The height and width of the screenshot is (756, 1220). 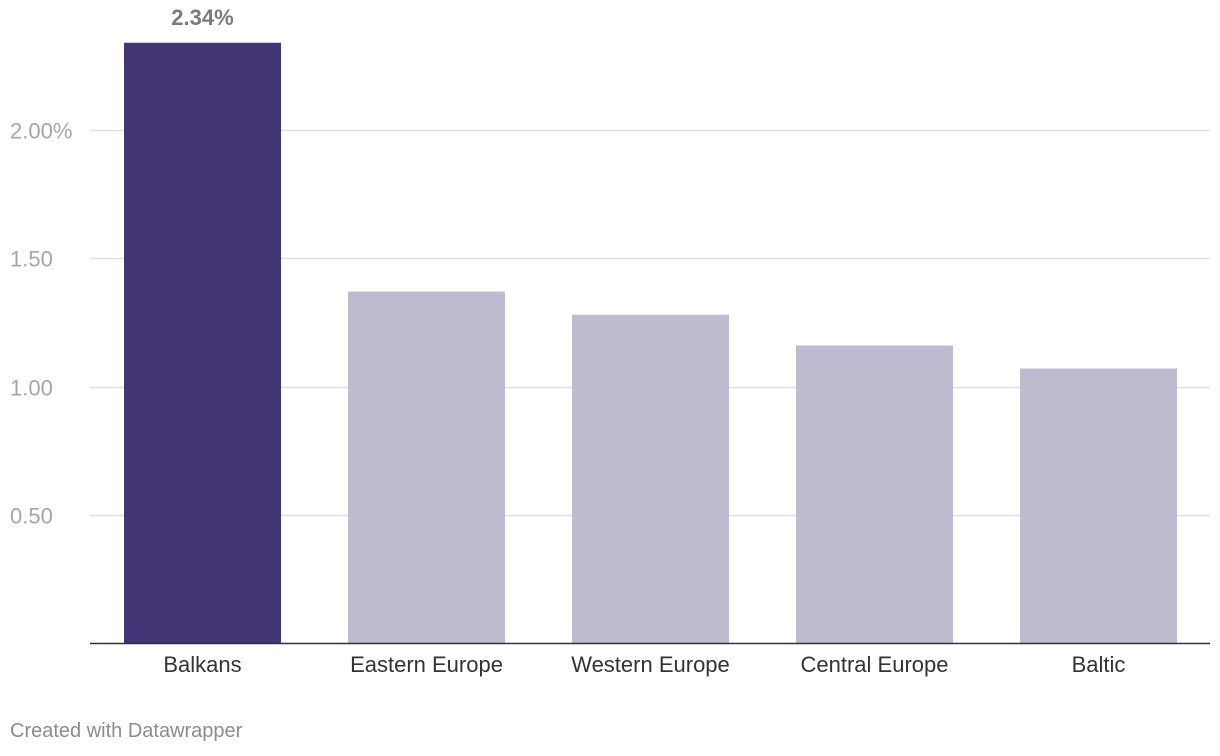 I want to click on y-tick-label: 1.50, so click(x=31, y=259).